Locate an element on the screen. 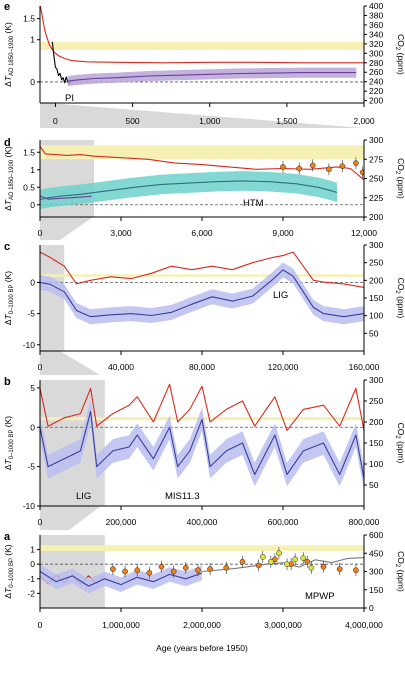  x-tick-label: 1,500 is located at coordinates (287, 121).